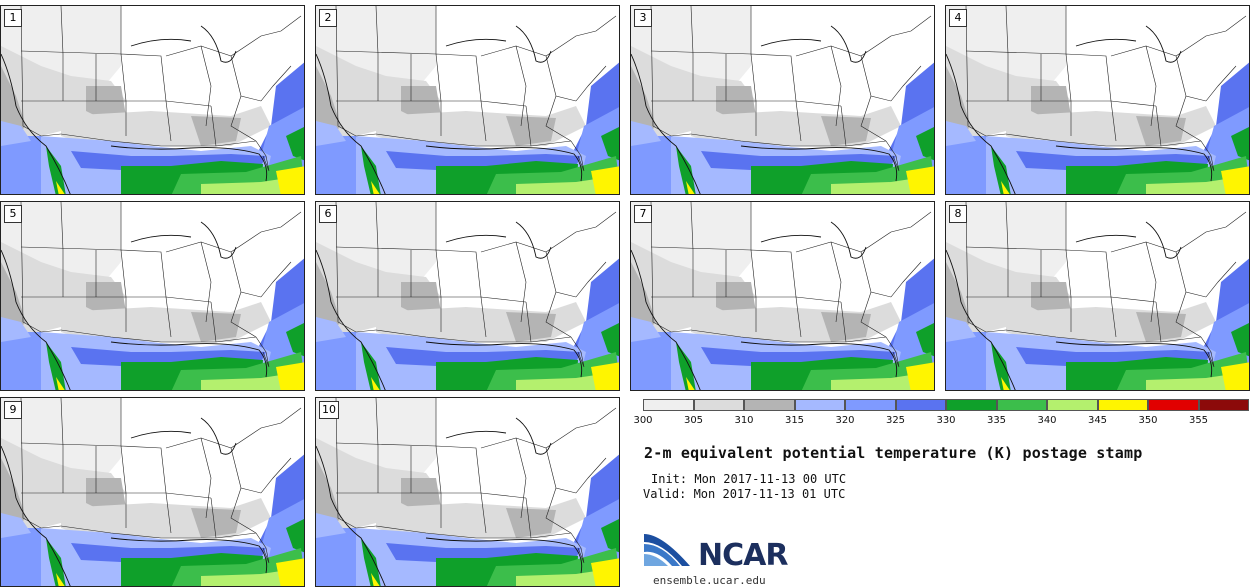 The height and width of the screenshot is (588, 1260). What do you see at coordinates (743, 555) in the screenshot?
I see `ncar-logo-text: NCAR` at bounding box center [743, 555].